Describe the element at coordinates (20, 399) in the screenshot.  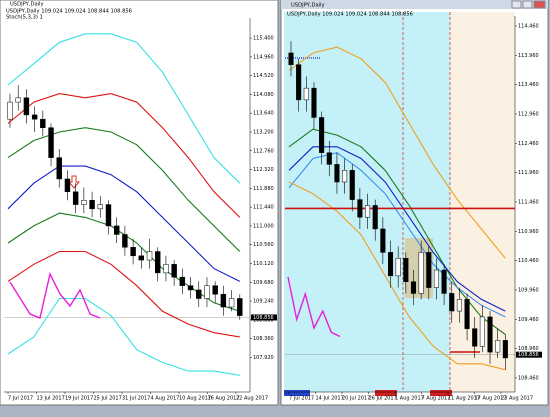
I see `date-label: 7 Jul 2017` at that location.